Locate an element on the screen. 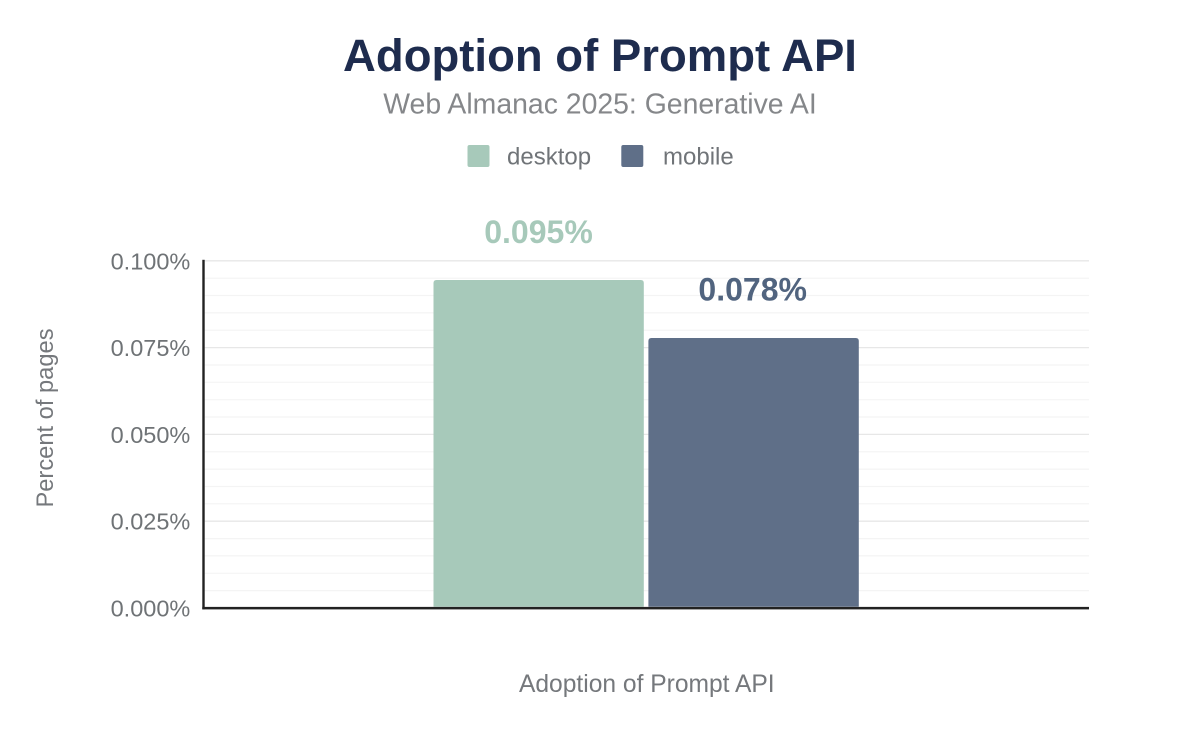 The image size is (1200, 747). svg-text: 0.025% is located at coordinates (151, 522).